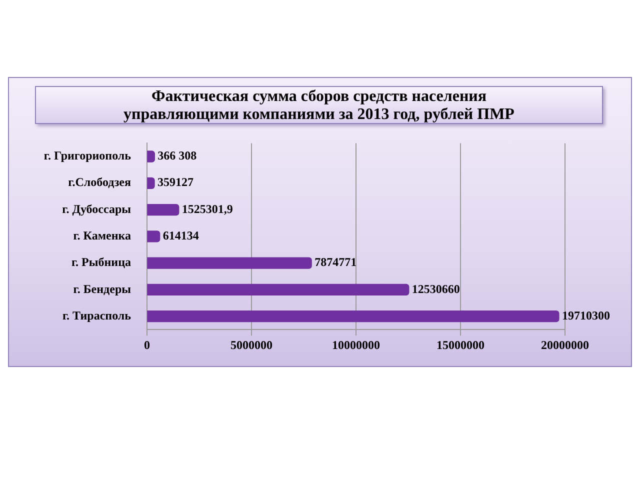 The height and width of the screenshot is (480, 640). Describe the element at coordinates (100, 182) in the screenshot. I see `y-tick-label: г.Слободзея` at that location.